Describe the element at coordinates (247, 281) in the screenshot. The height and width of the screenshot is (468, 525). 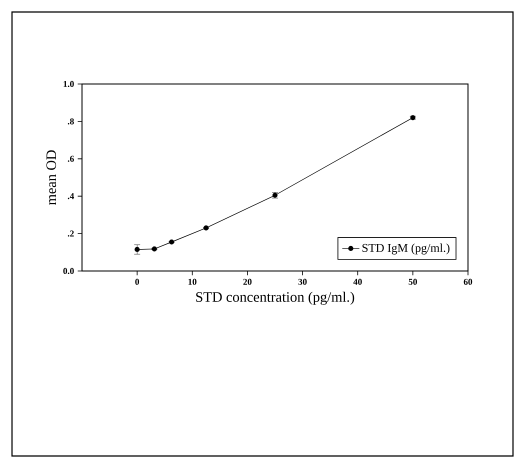
I see `x-tick-label: 20` at that location.